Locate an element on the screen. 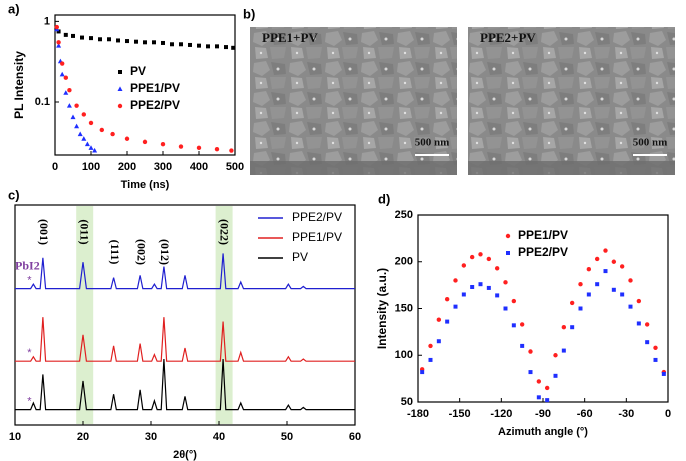  y-tick-label: 1 is located at coordinates (47, 21).